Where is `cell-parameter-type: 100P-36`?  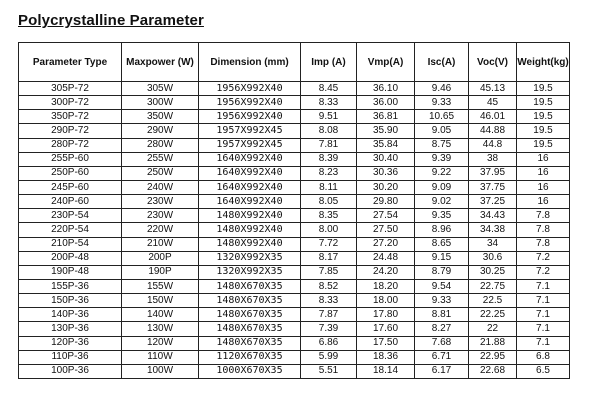
cell-parameter-type: 100P-36 is located at coordinates (70, 371).